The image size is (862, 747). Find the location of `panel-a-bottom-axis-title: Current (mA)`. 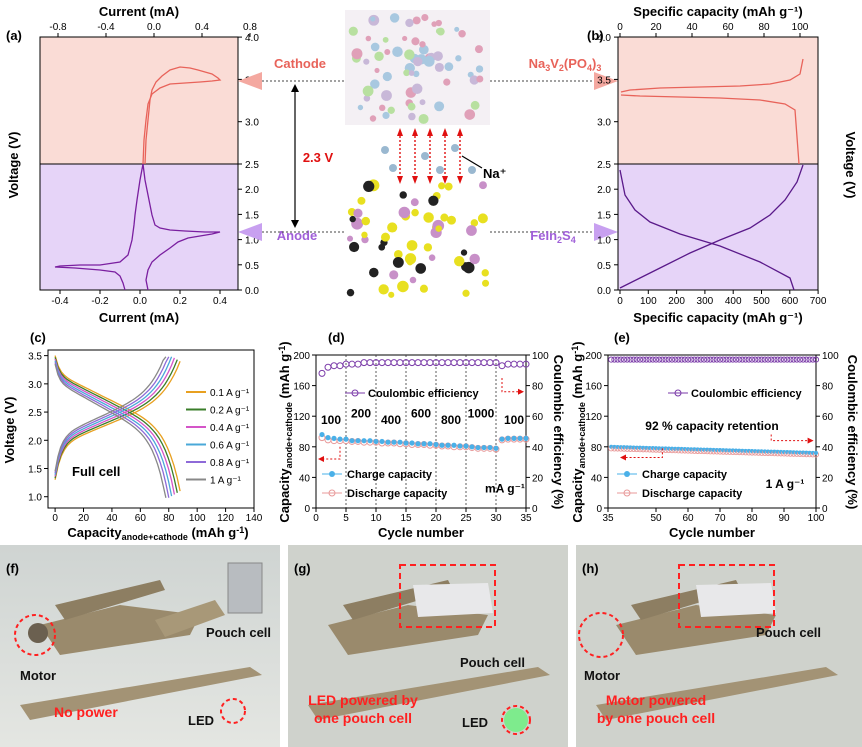

panel-a-bottom-axis-title: Current (mA) is located at coordinates (139, 317).